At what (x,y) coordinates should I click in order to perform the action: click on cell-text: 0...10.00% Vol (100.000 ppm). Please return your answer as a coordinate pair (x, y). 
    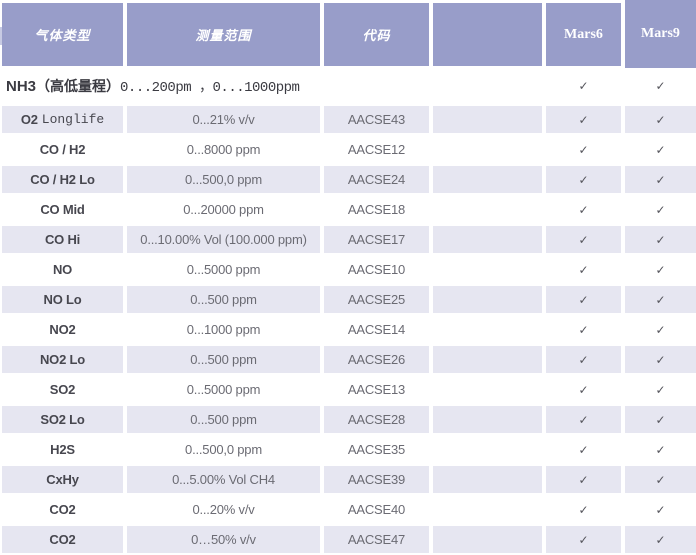
    Looking at the image, I should click on (223, 239).